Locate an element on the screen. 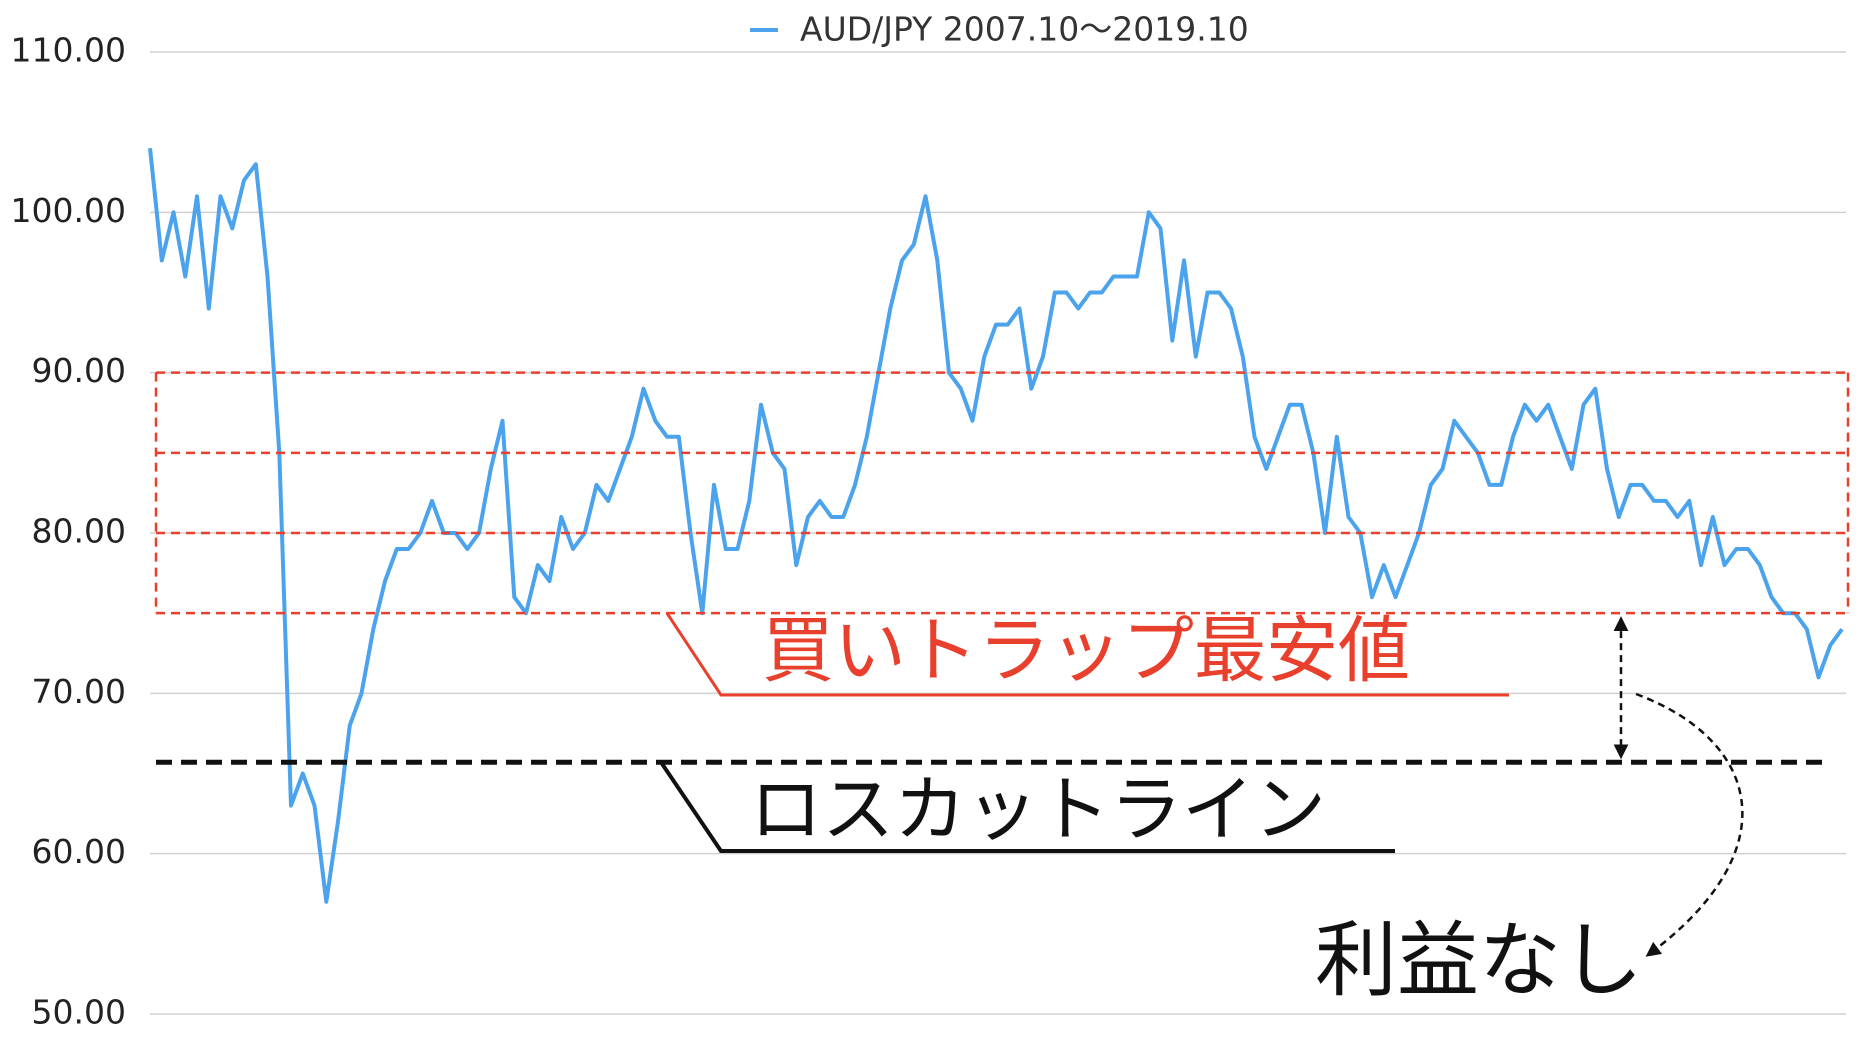  y-tick-label: 70.00 is located at coordinates (79, 691).